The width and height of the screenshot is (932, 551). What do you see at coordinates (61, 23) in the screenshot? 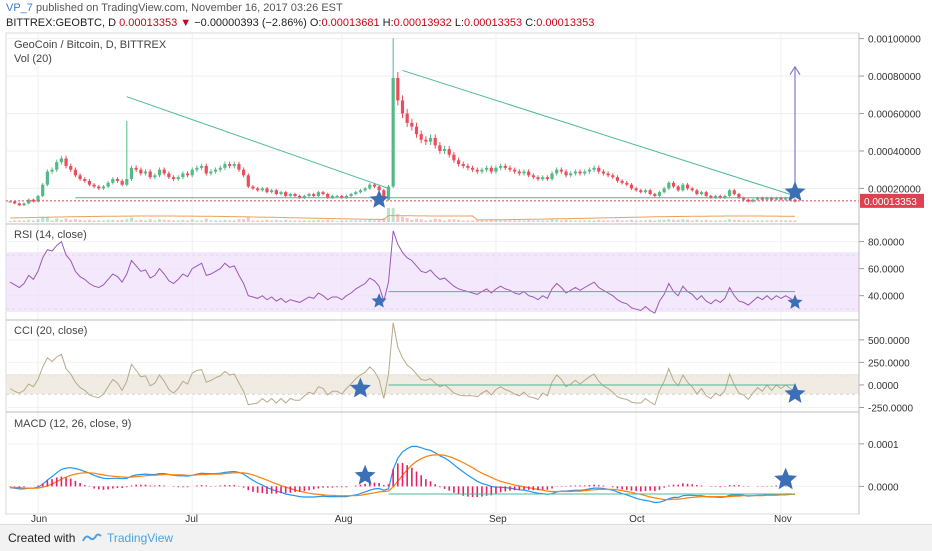
I see `symbol-label: BITTREX:GEOBTC, D` at bounding box center [61, 23].